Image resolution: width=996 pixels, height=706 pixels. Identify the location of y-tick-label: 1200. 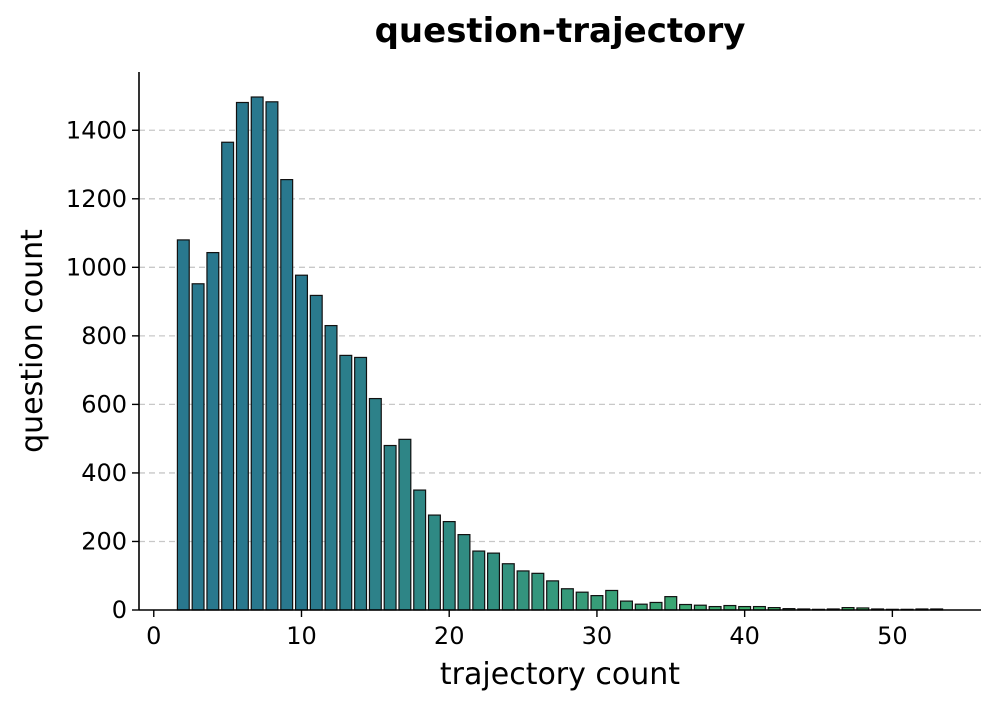
(96, 199).